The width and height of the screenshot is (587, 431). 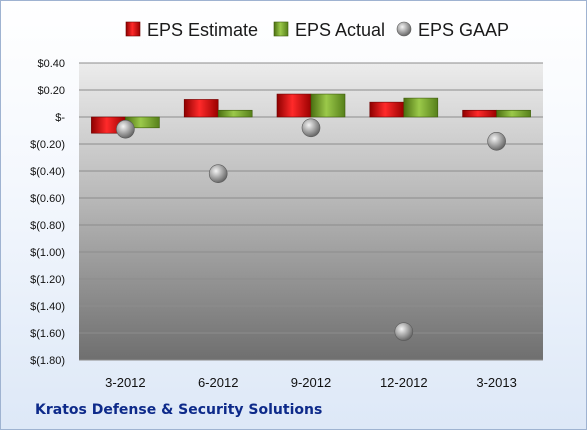 I want to click on legend: EPS Estimate EPS Actual EPS GAAP, so click(x=317, y=30).